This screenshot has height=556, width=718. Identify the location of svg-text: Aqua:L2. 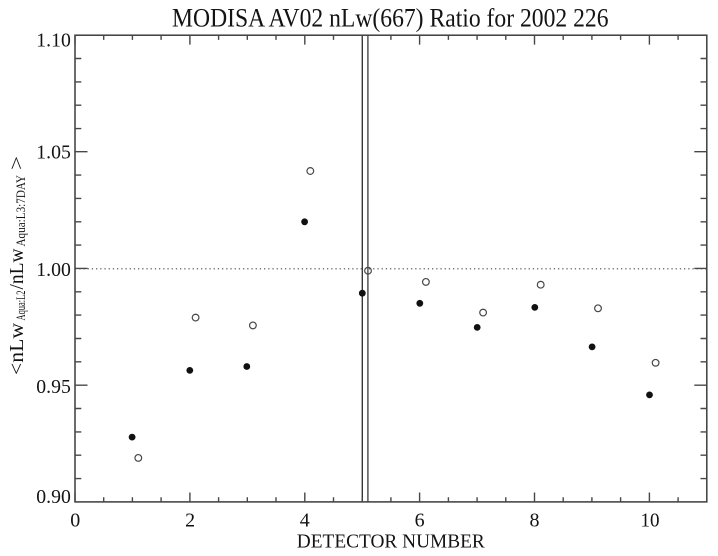
(21, 306).